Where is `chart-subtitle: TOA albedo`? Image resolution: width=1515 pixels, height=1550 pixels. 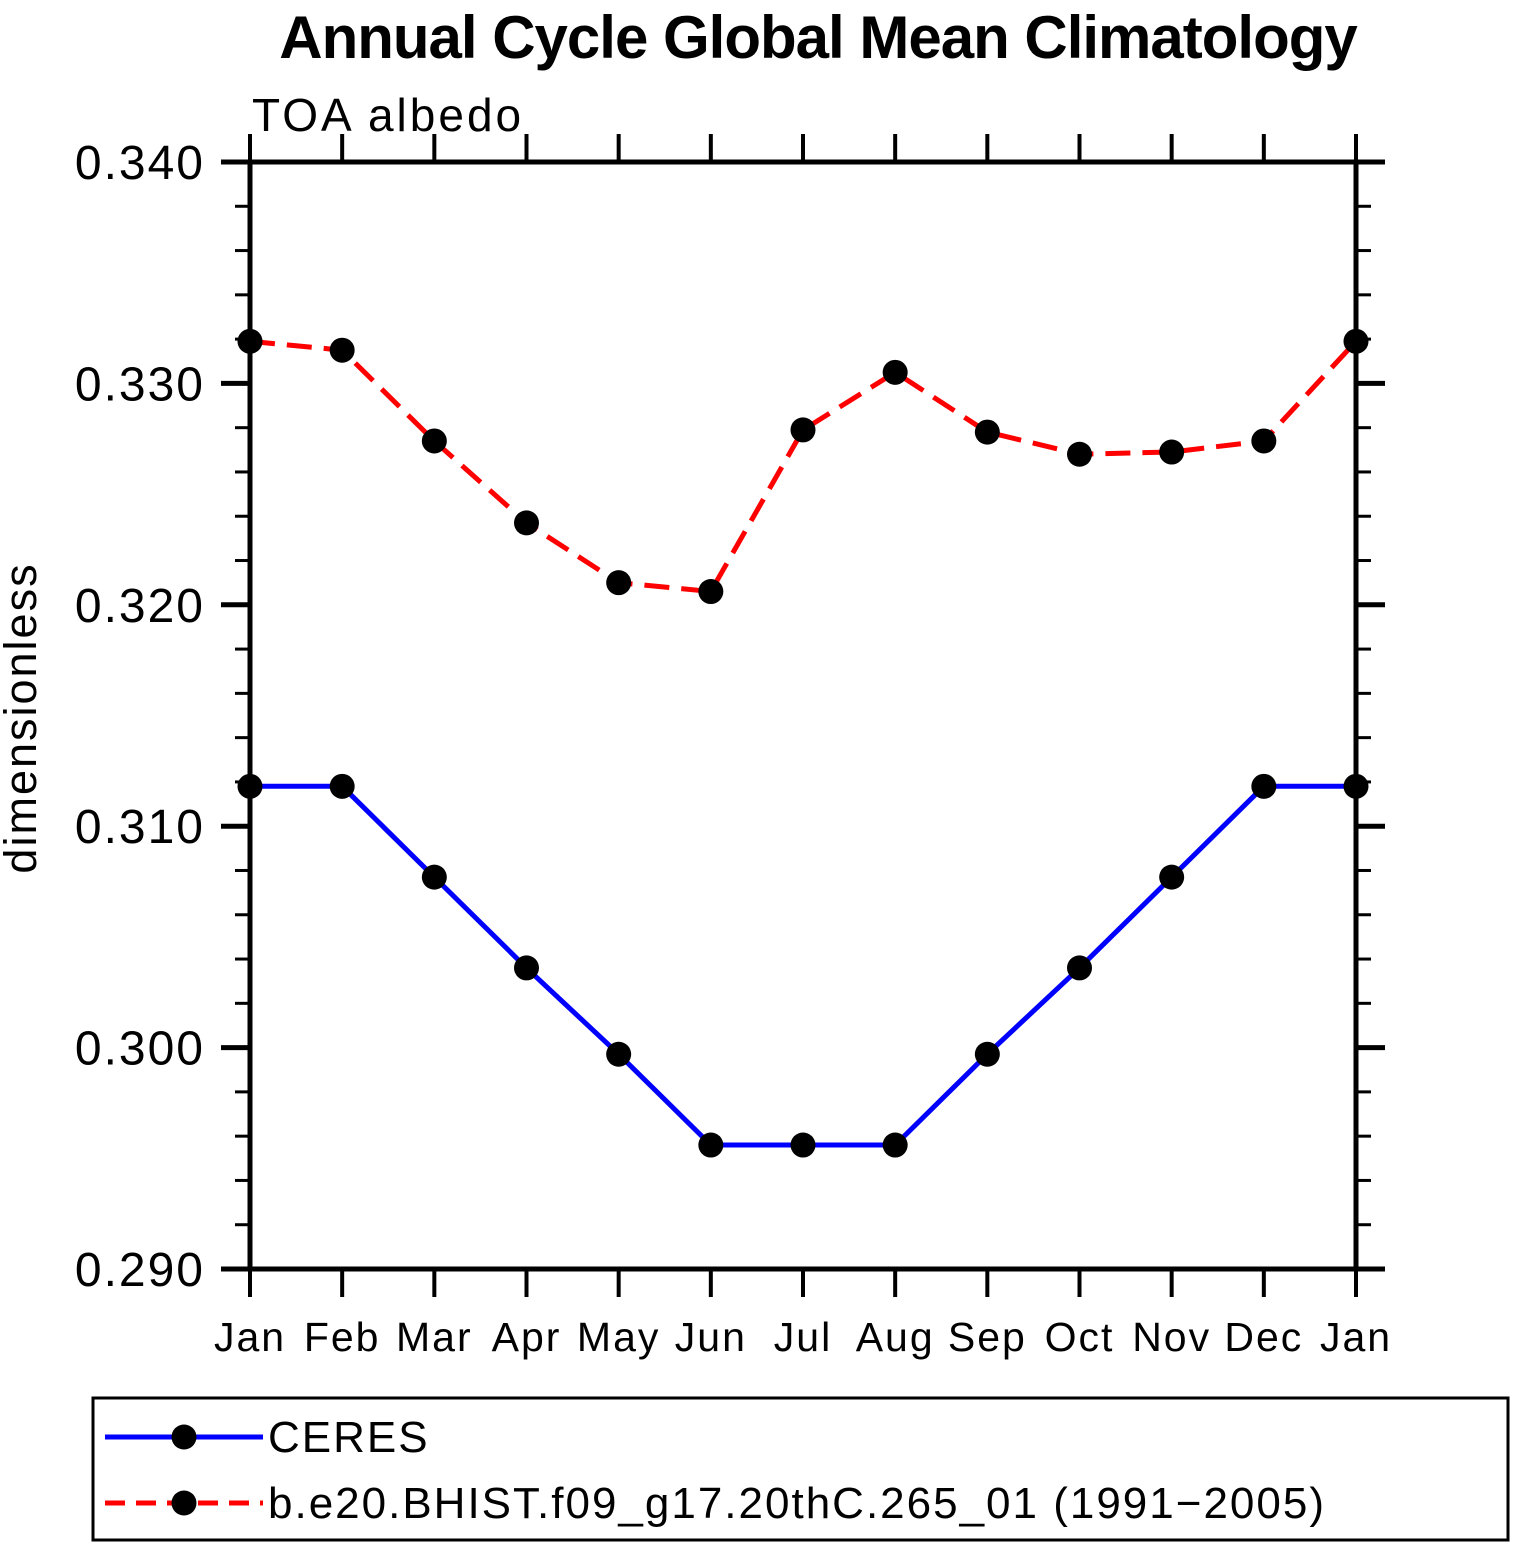
chart-subtitle: TOA albedo is located at coordinates (388, 115).